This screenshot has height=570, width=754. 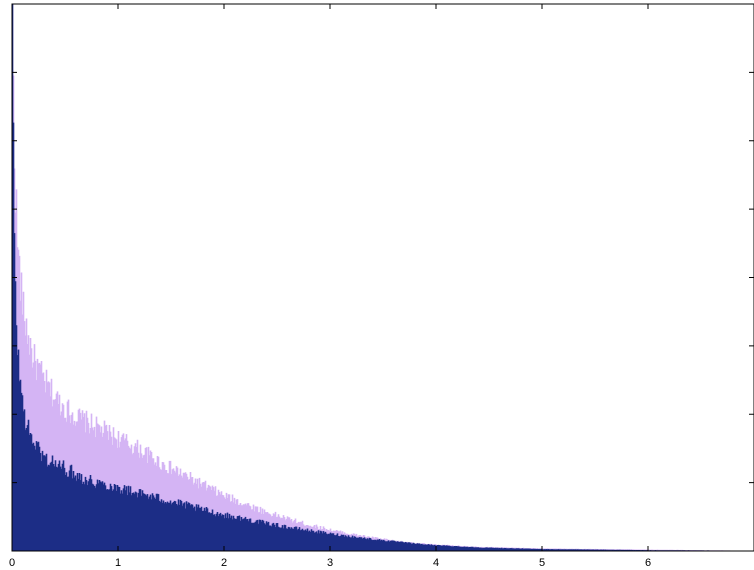 I want to click on x-tick-label-0: 0, so click(x=12, y=563).